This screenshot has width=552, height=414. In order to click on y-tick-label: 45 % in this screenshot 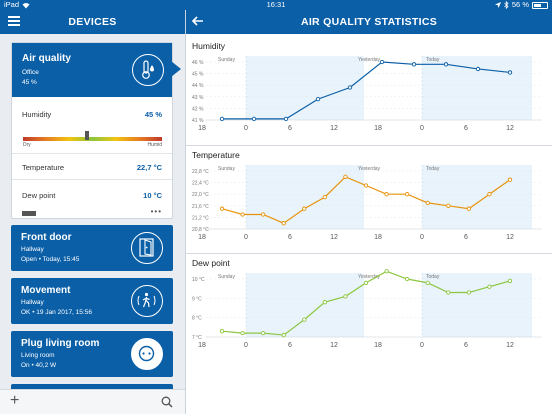, I will do `click(198, 75)`.